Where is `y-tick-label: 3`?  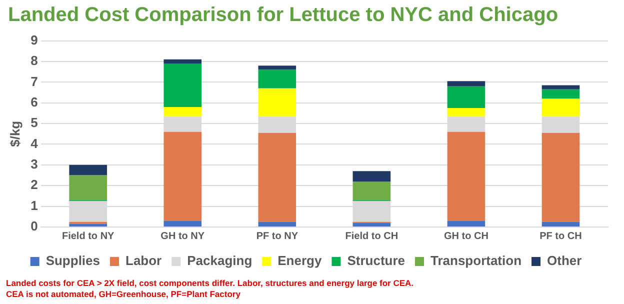
y-tick-label: 3 is located at coordinates (34, 164).